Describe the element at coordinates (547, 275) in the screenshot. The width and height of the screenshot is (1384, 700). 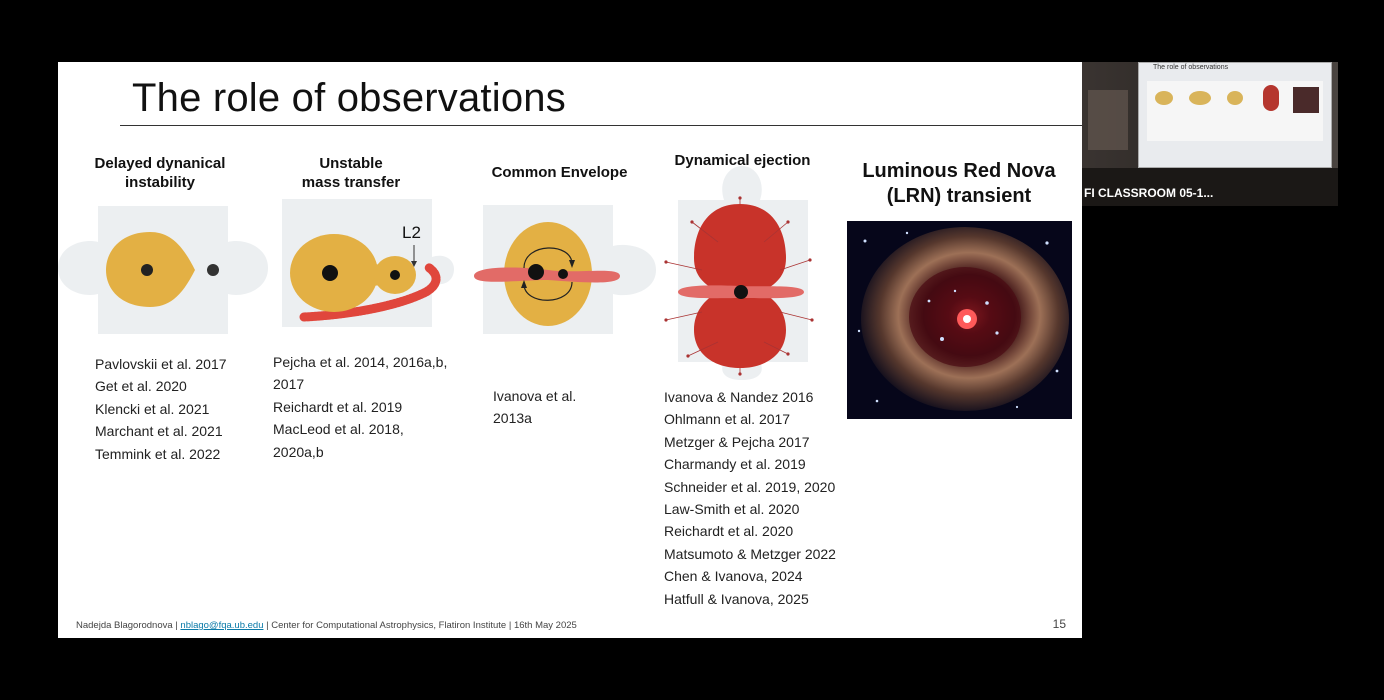
I see `outflow-disk` at that location.